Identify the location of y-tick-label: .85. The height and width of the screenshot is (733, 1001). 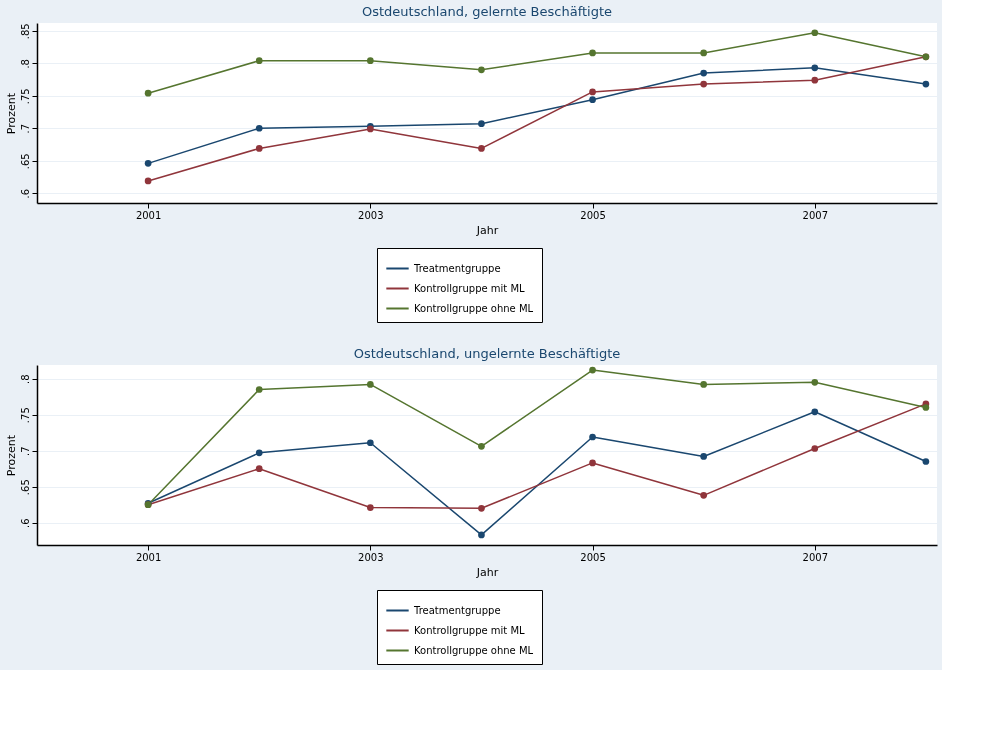
(25, 31).